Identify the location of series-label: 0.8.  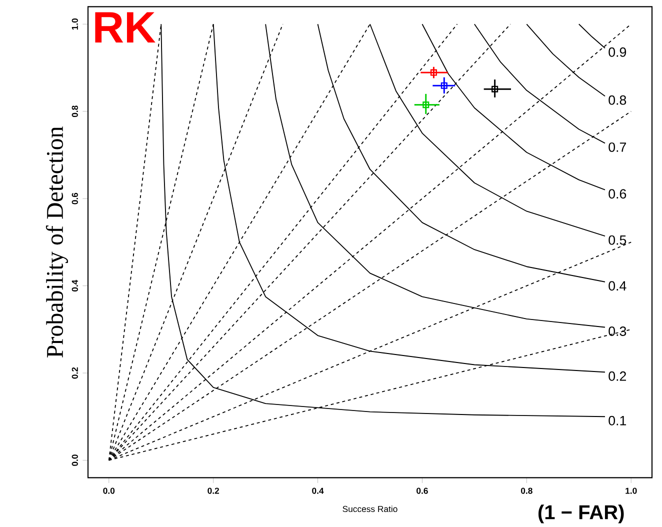
(617, 100).